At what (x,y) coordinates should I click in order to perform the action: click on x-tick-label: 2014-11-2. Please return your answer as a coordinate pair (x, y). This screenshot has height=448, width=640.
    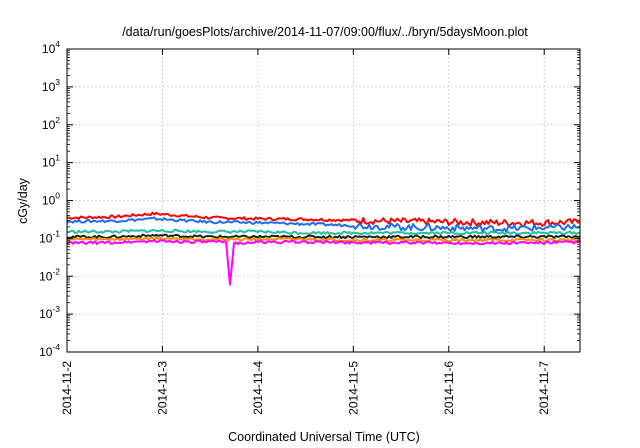
    Looking at the image, I should click on (67, 388).